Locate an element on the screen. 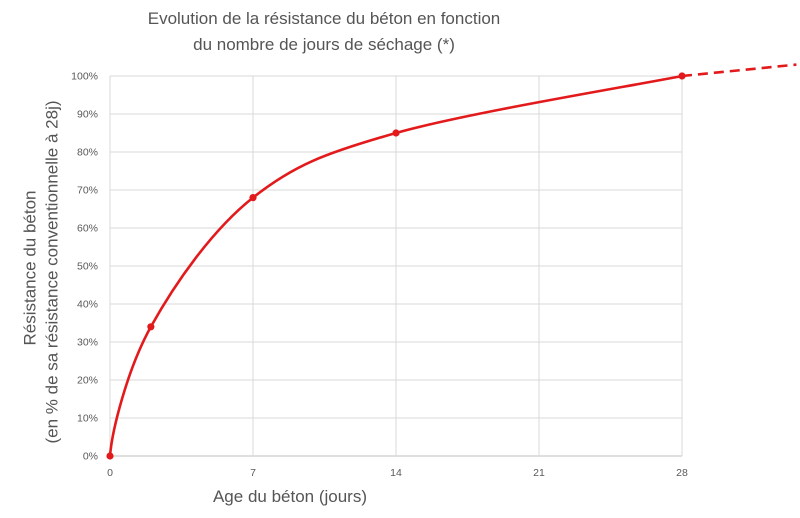 This screenshot has width=800, height=518. y-tick-label: 80% is located at coordinates (87, 153).